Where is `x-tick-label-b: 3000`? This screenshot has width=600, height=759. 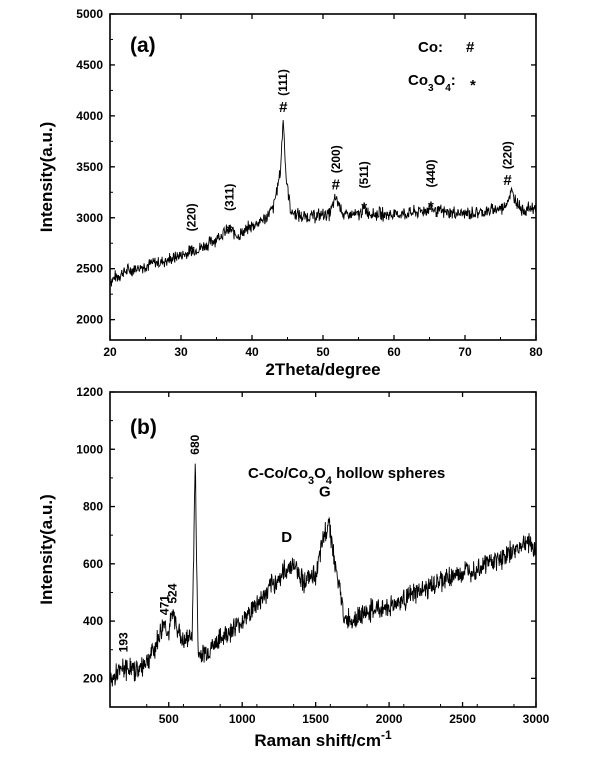
x-tick-label-b: 3000 is located at coordinates (536, 719).